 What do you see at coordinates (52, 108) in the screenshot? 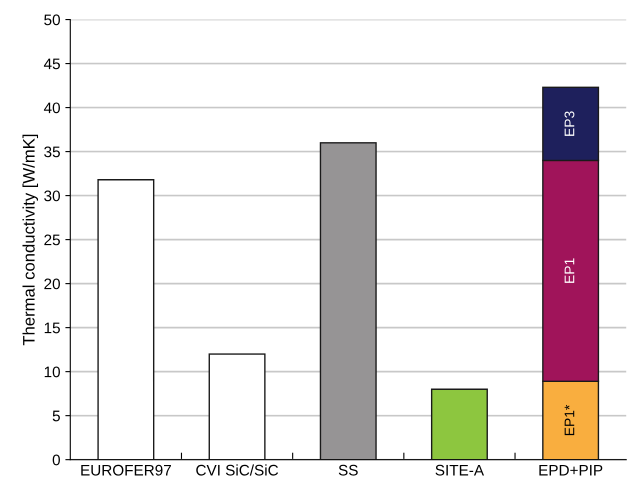
I see `y-tick-label: 40` at bounding box center [52, 108].